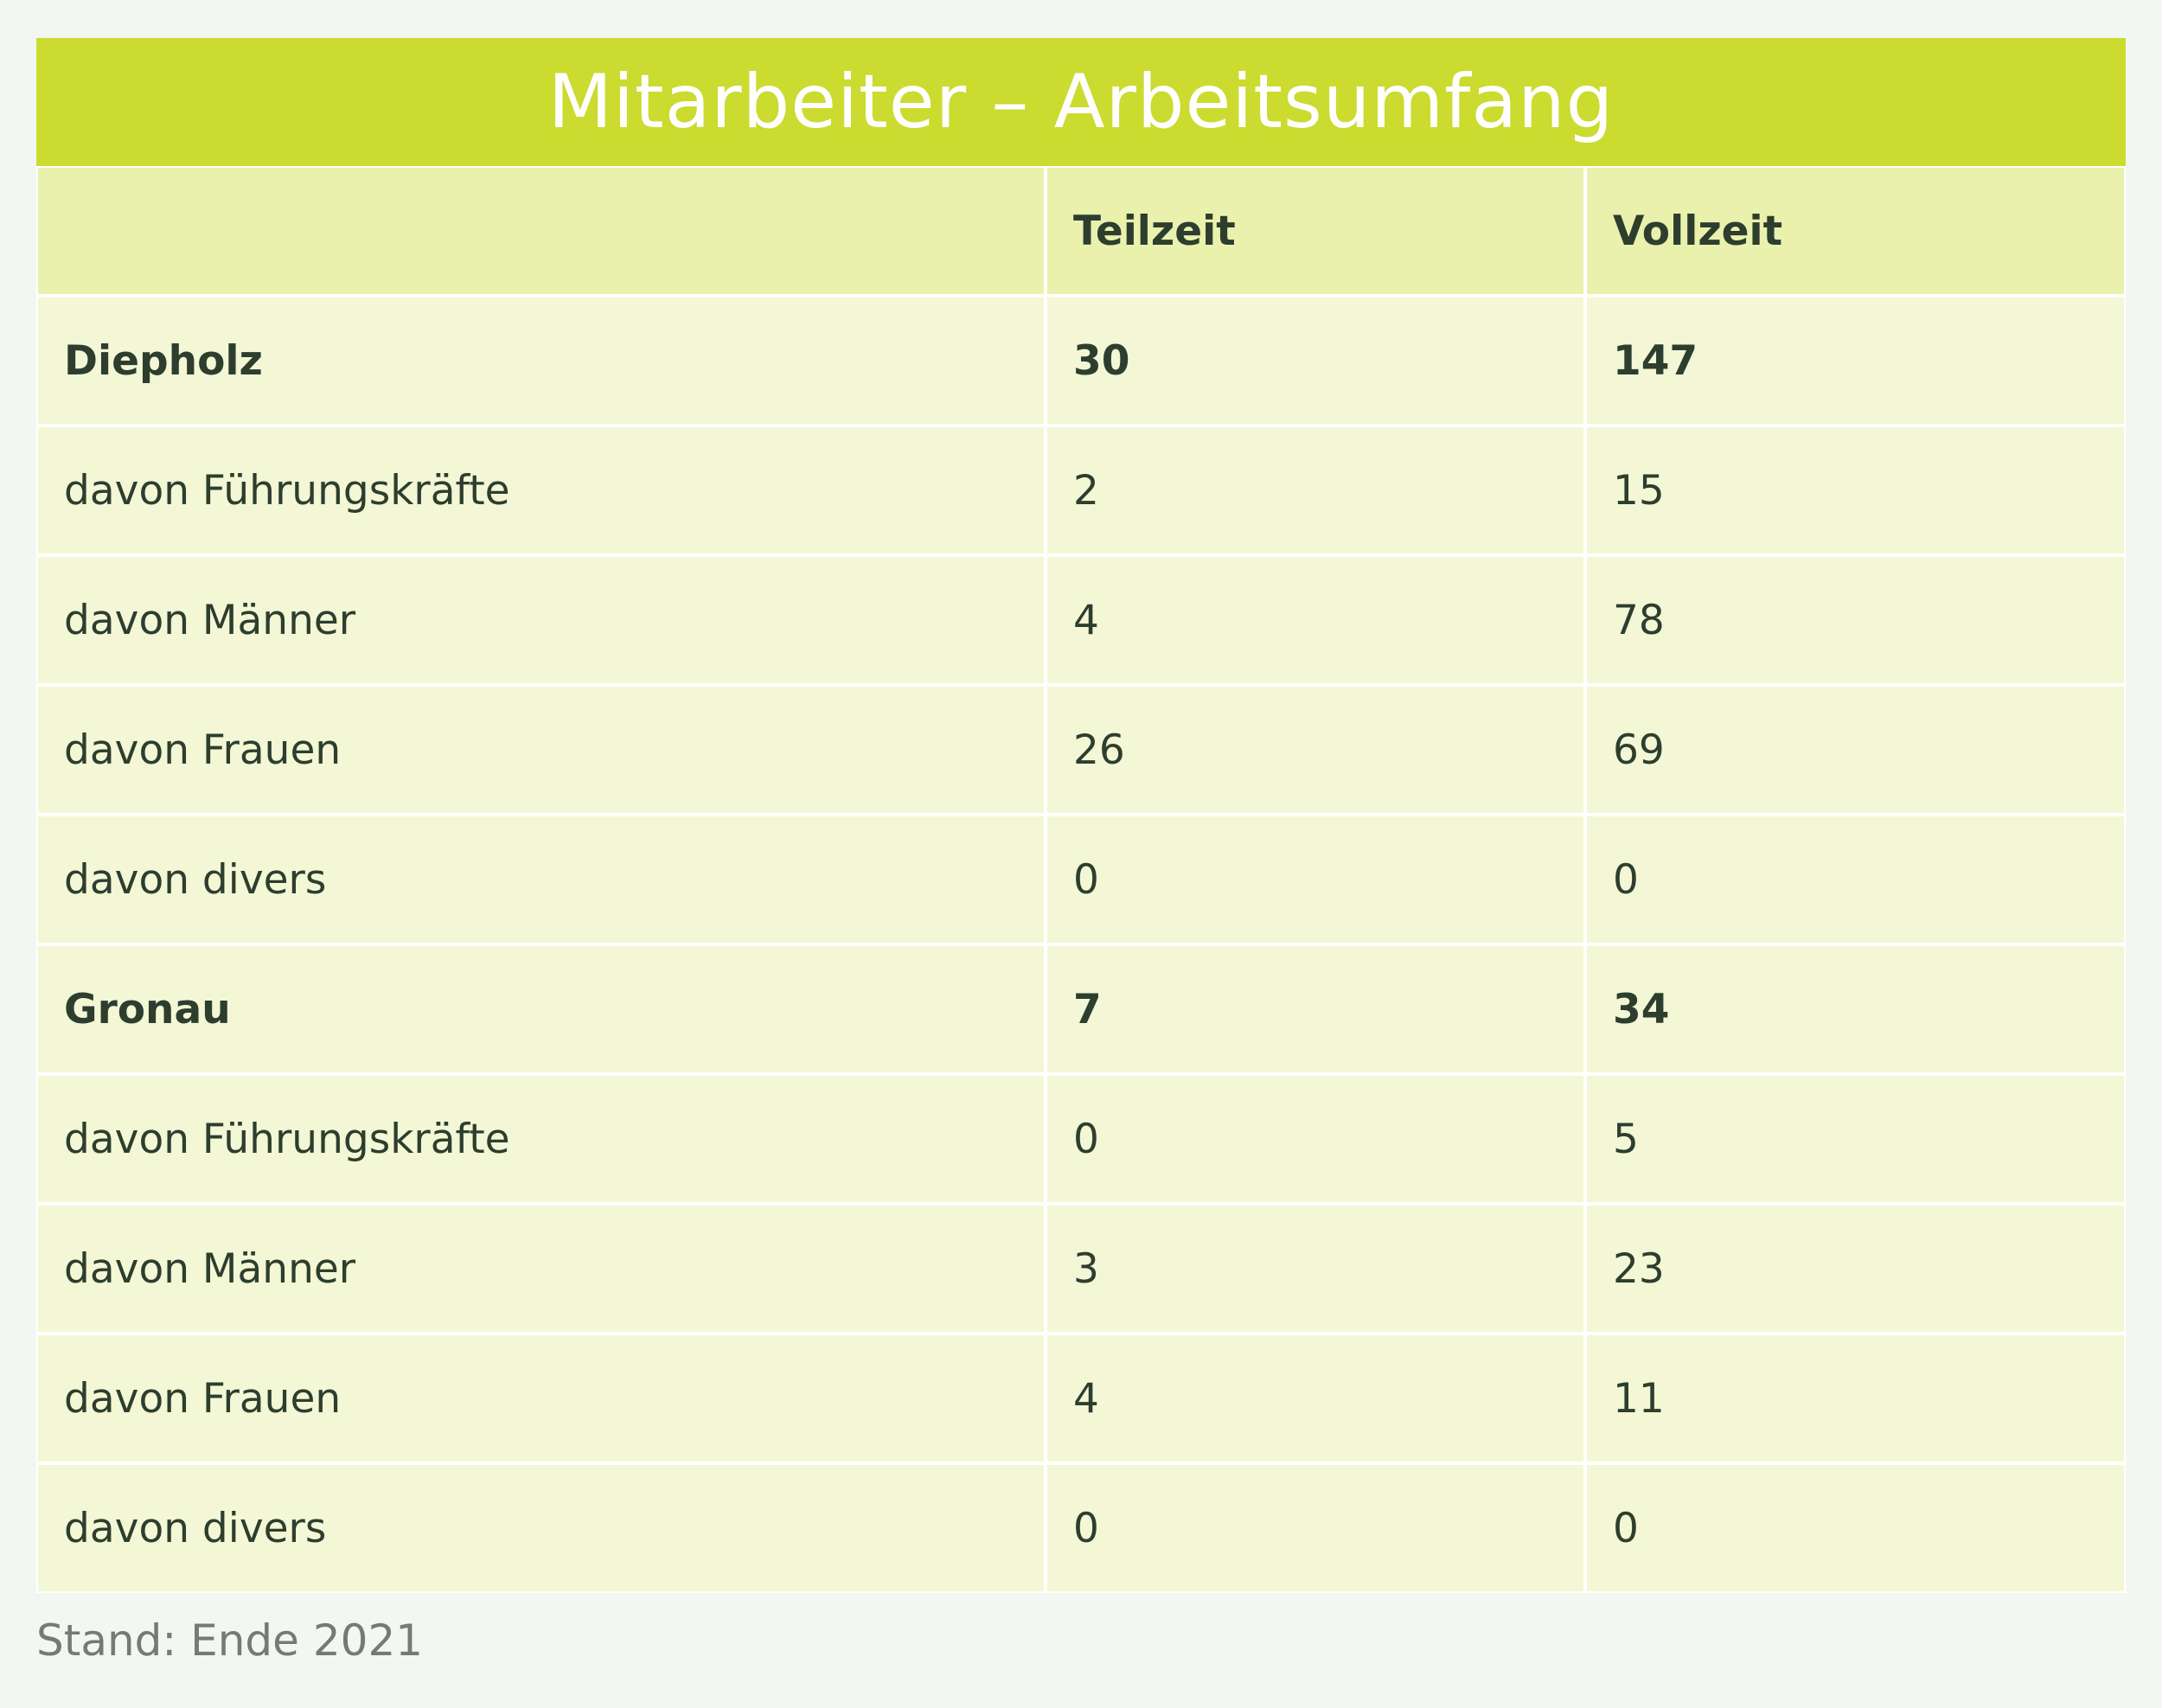 The height and width of the screenshot is (1708, 2162). Describe the element at coordinates (1855, 231) in the screenshot. I see `header-cell-vollzeit: Vollzeit` at that location.